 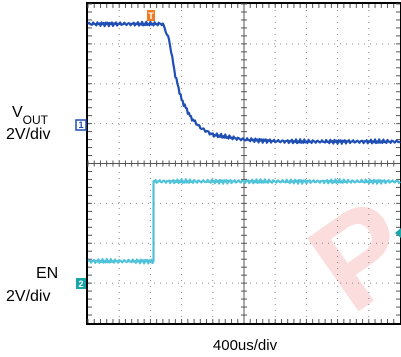 What do you see at coordinates (47, 273) in the screenshot?
I see `en-label: EN` at bounding box center [47, 273].